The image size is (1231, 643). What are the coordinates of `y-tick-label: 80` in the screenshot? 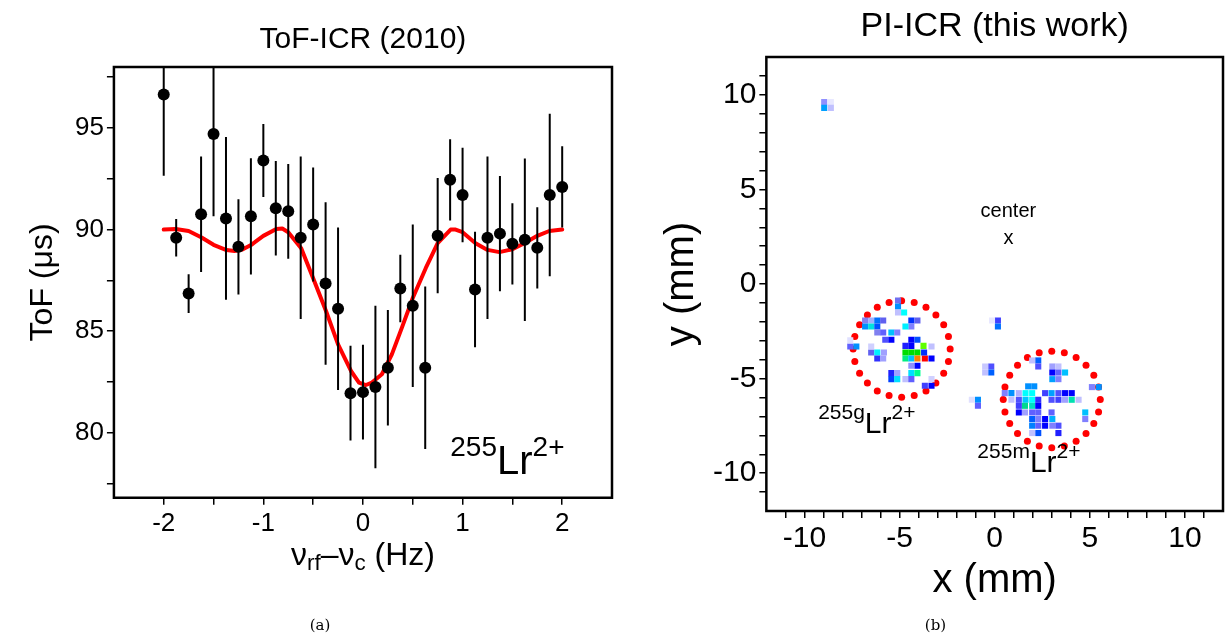 It's located at (89, 430).